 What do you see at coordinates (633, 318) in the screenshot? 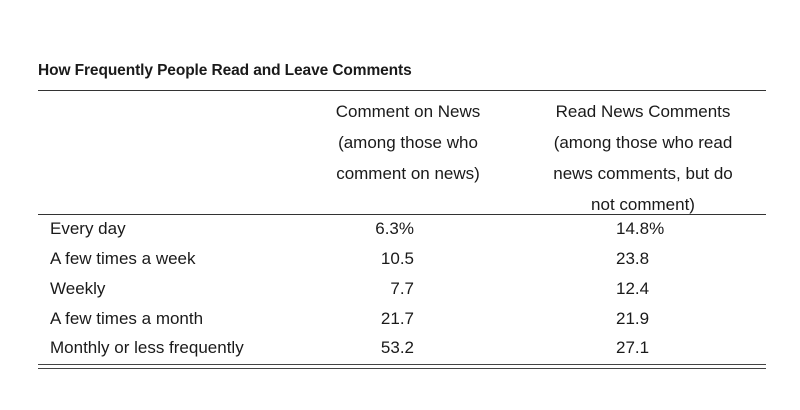
I see `read-news-comments-value: 21.9` at bounding box center [633, 318].